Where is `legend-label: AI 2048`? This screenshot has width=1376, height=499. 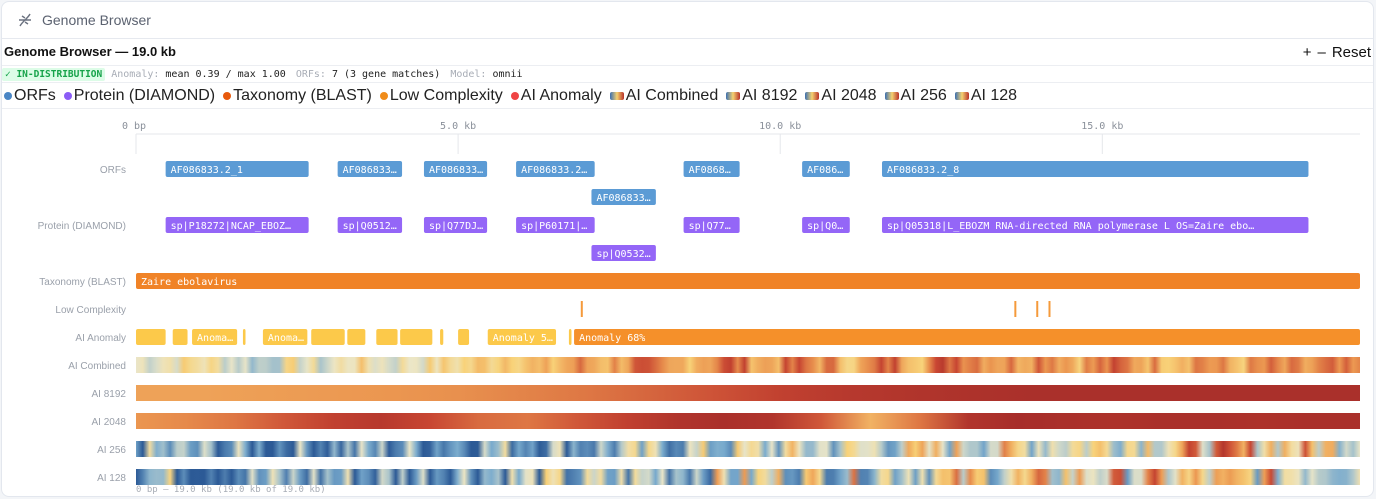
legend-label: AI 2048 is located at coordinates (849, 95).